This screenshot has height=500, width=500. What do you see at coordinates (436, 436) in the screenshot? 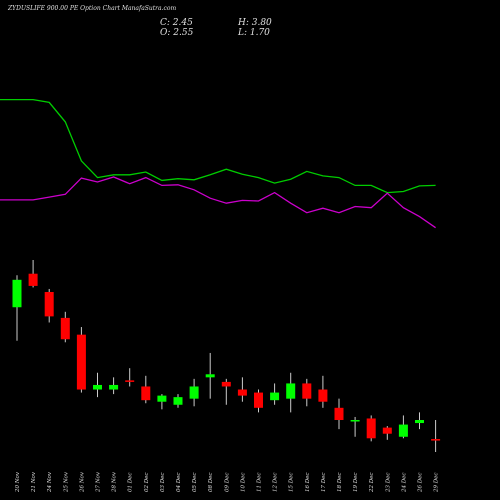
I see `candle-29-dec` at bounding box center [436, 436].